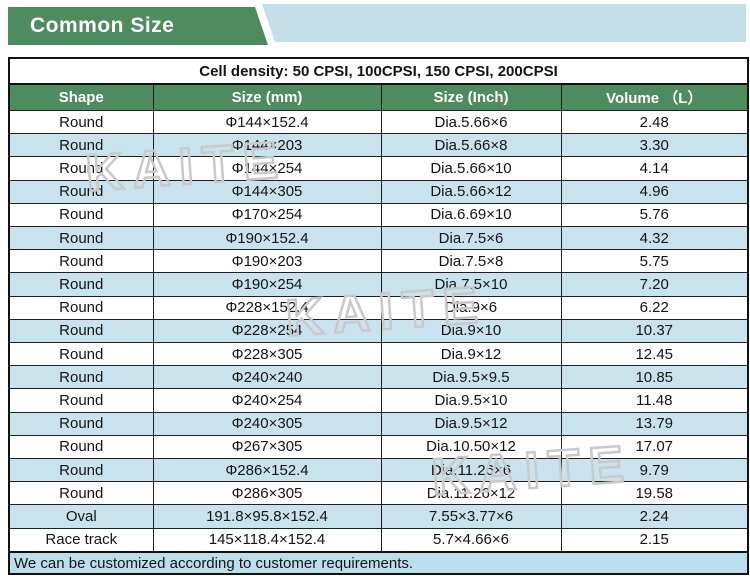 Image resolution: width=750 pixels, height=585 pixels. I want to click on table-row: Round Φ190×203 Dia.7.5×8 5.75, so click(378, 261).